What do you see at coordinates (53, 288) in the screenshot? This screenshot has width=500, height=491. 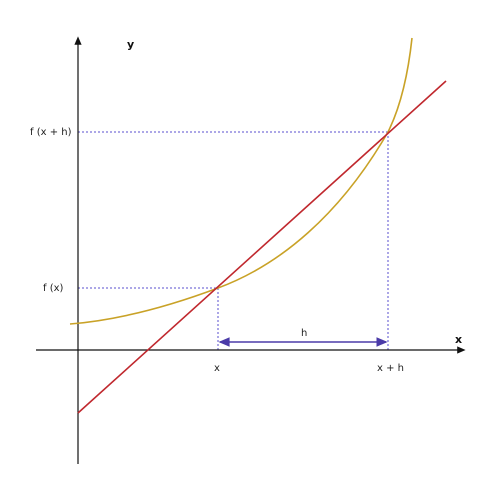 I see `fx-label: f (x)` at bounding box center [53, 288].